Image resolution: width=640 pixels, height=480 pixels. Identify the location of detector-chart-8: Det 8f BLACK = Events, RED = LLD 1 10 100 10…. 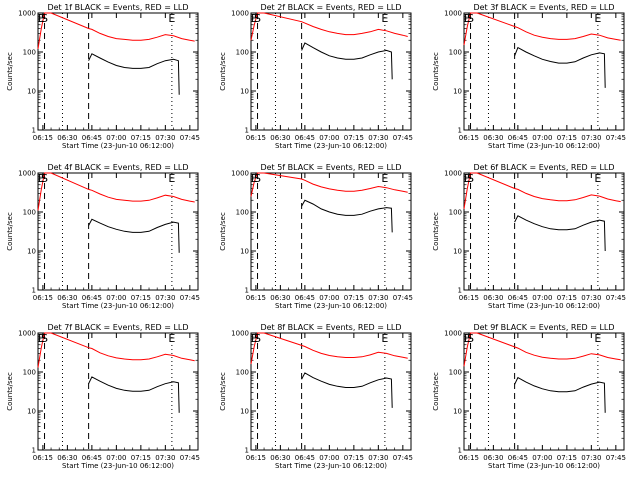
(316, 396).